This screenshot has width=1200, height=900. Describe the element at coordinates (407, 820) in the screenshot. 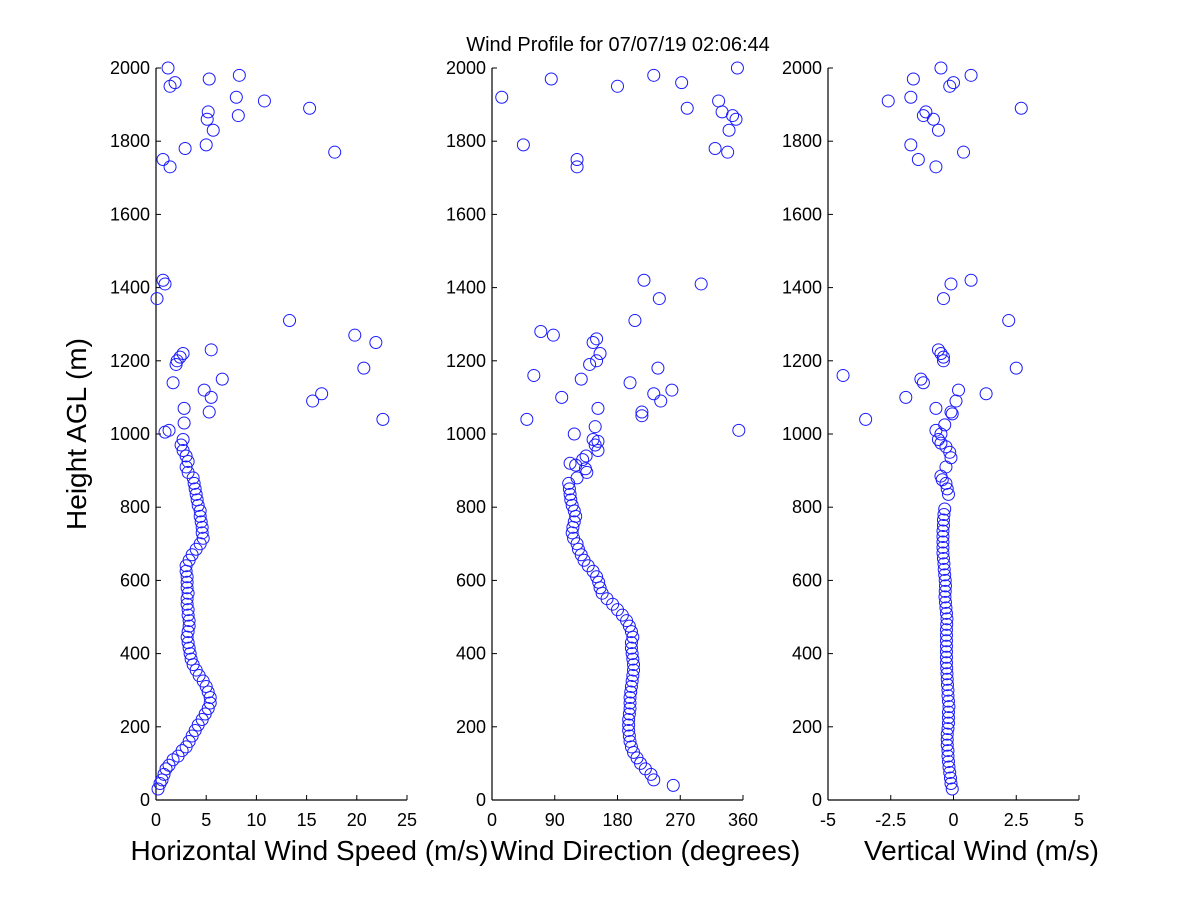

I see `x-tick-label: 25` at that location.